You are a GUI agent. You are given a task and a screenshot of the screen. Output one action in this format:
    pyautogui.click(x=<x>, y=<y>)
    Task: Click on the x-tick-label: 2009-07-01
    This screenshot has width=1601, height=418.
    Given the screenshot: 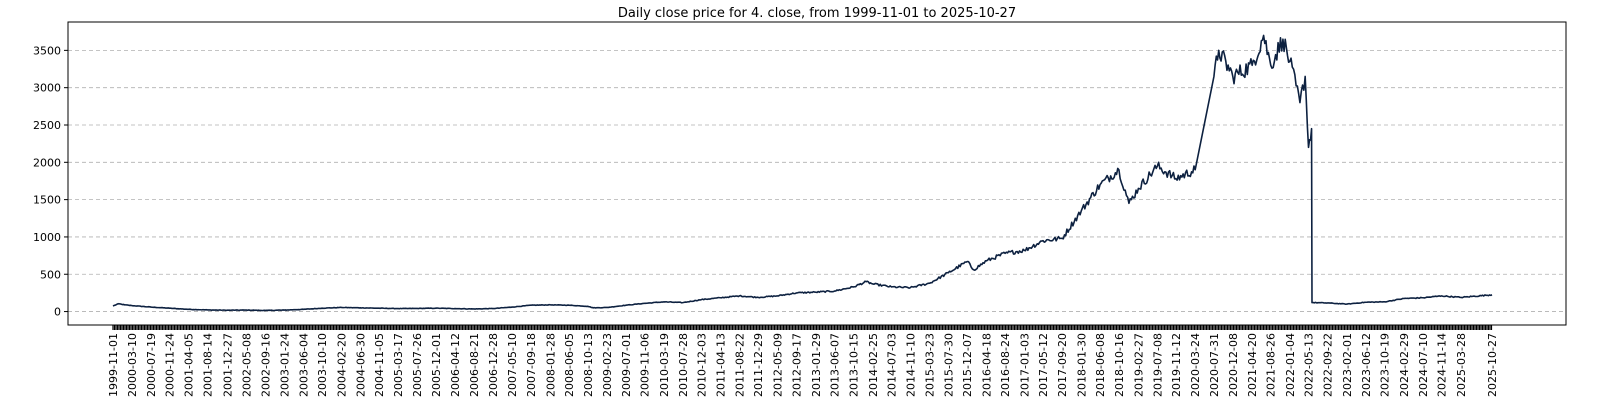 What is the action you would take?
    pyautogui.click(x=626, y=365)
    